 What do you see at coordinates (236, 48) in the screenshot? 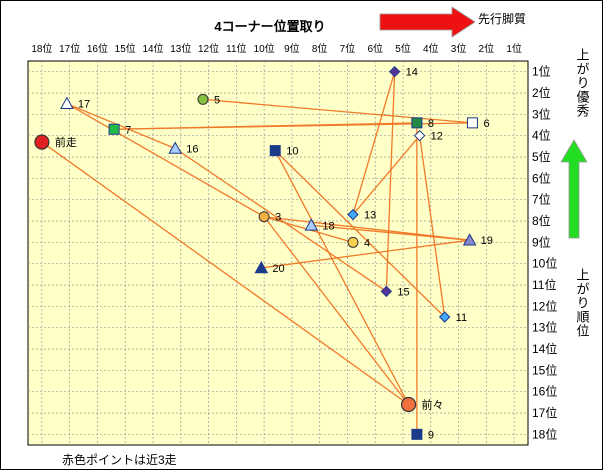
I see `x-tick-label: 11位` at bounding box center [236, 48].